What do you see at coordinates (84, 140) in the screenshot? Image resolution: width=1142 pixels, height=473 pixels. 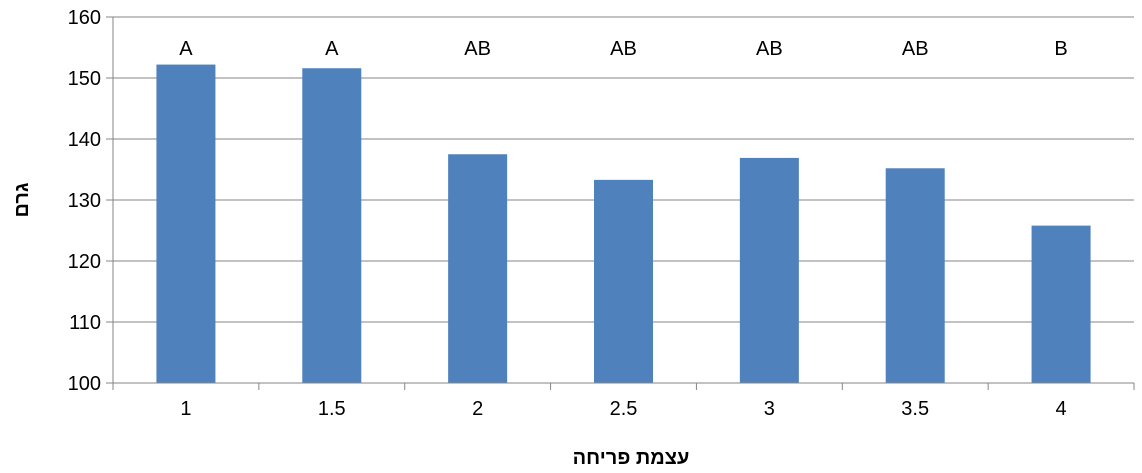 I see `y-tick-label: 140` at bounding box center [84, 140].